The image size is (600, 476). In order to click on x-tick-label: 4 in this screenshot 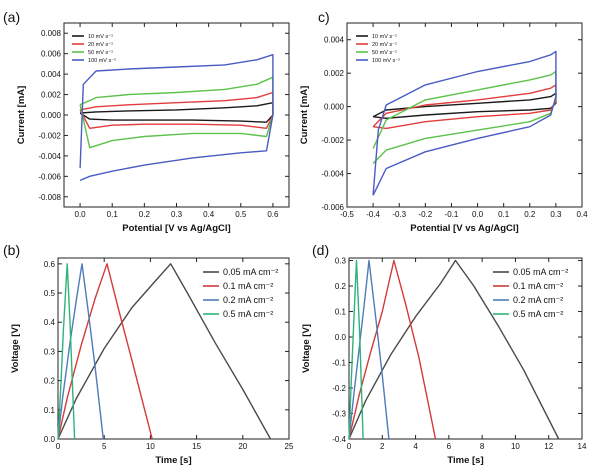, I will do `click(415, 446)`.